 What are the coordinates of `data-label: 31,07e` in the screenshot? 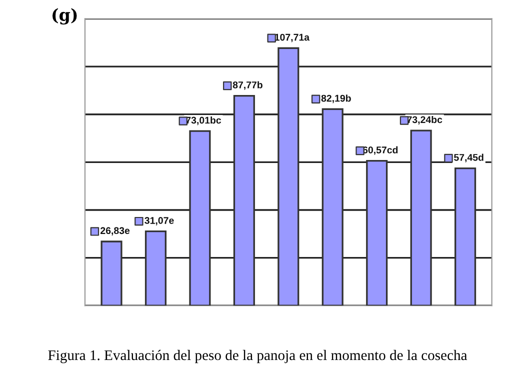 It's located at (159, 221).